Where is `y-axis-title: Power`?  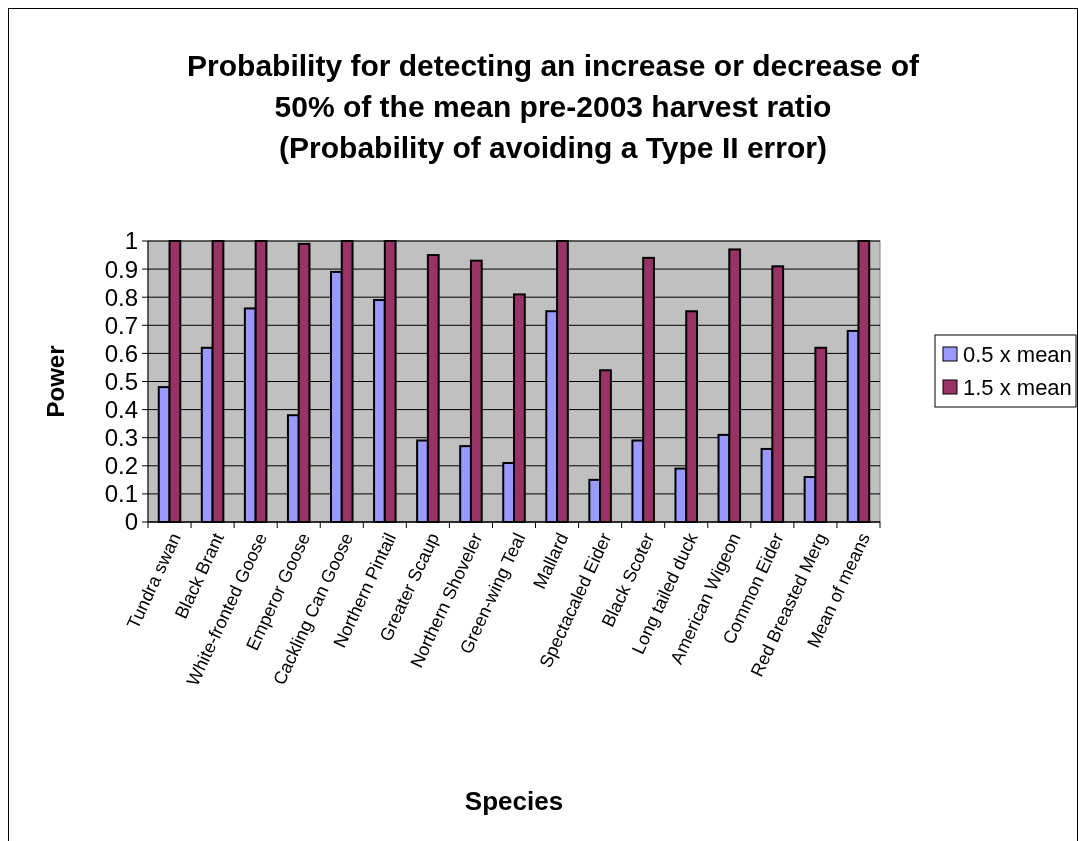 y-axis-title: Power is located at coordinates (55, 381).